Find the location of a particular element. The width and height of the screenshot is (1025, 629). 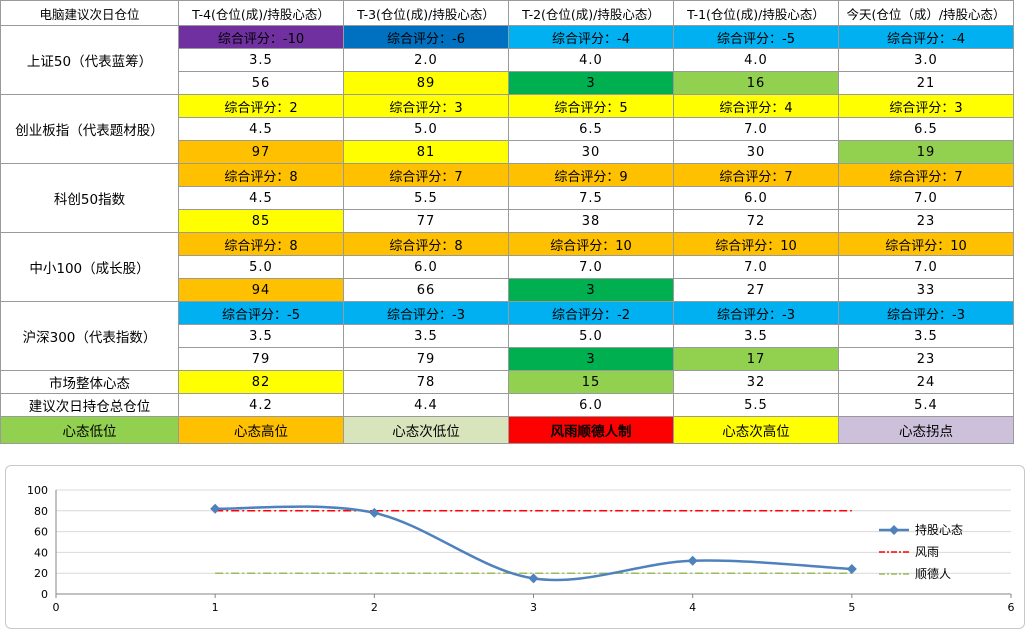

score-cell: 综合评分：5 is located at coordinates (591, 106).